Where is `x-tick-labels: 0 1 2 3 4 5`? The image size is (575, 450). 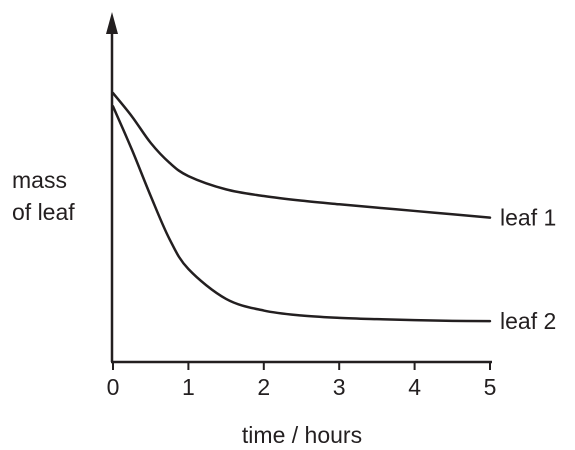
x-tick-labels: 0 1 2 3 4 5 is located at coordinates (302, 387).